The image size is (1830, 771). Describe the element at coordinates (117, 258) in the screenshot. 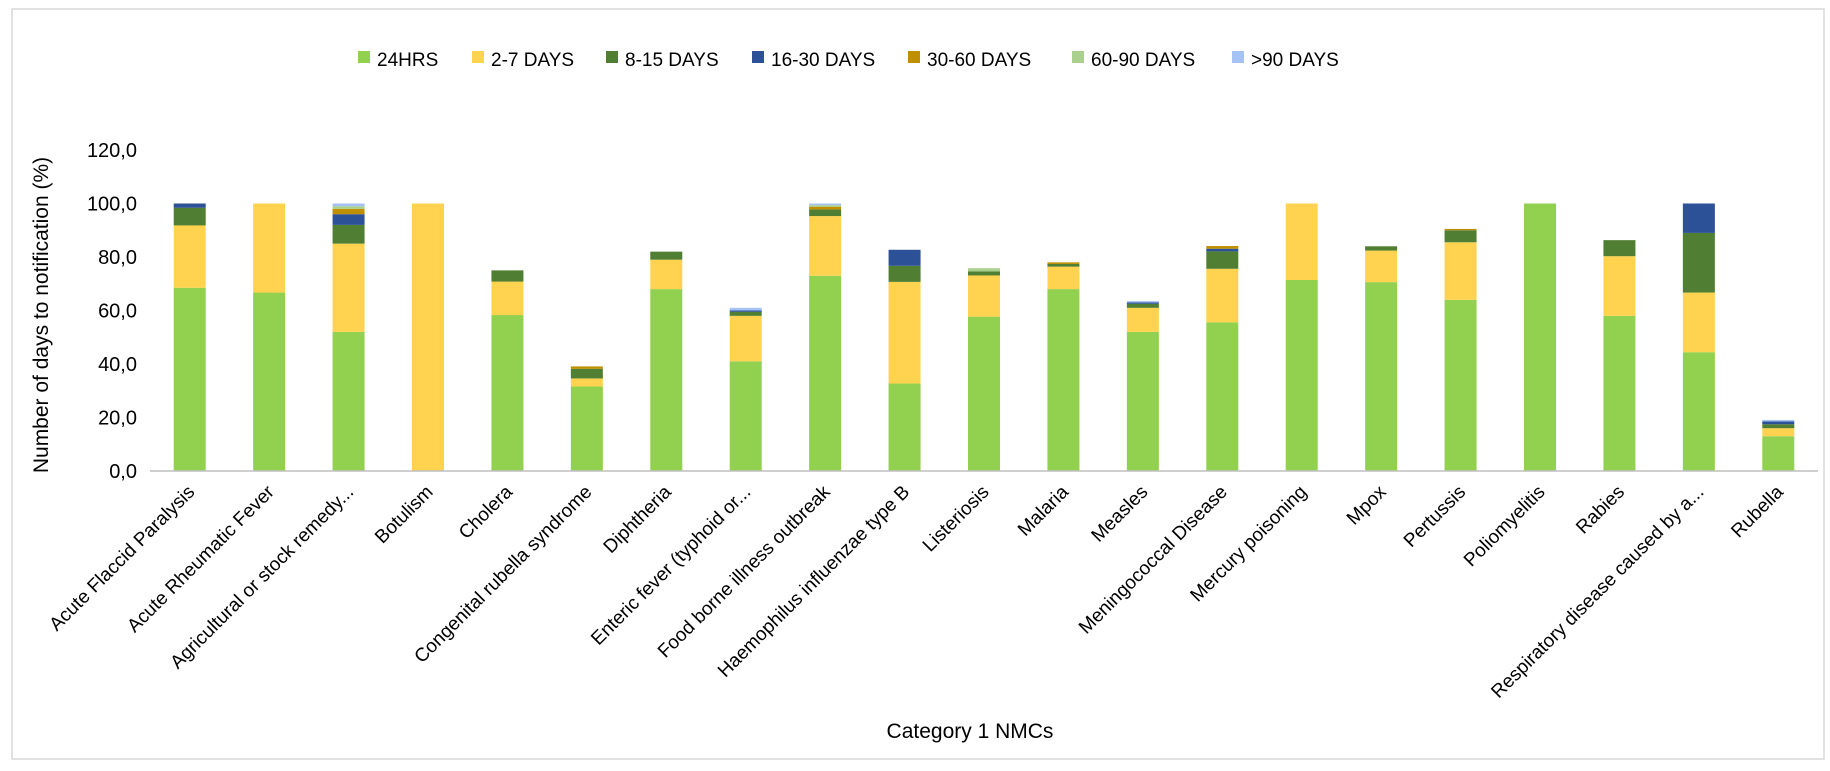

I see `y-tick-label: 80,0` at that location.